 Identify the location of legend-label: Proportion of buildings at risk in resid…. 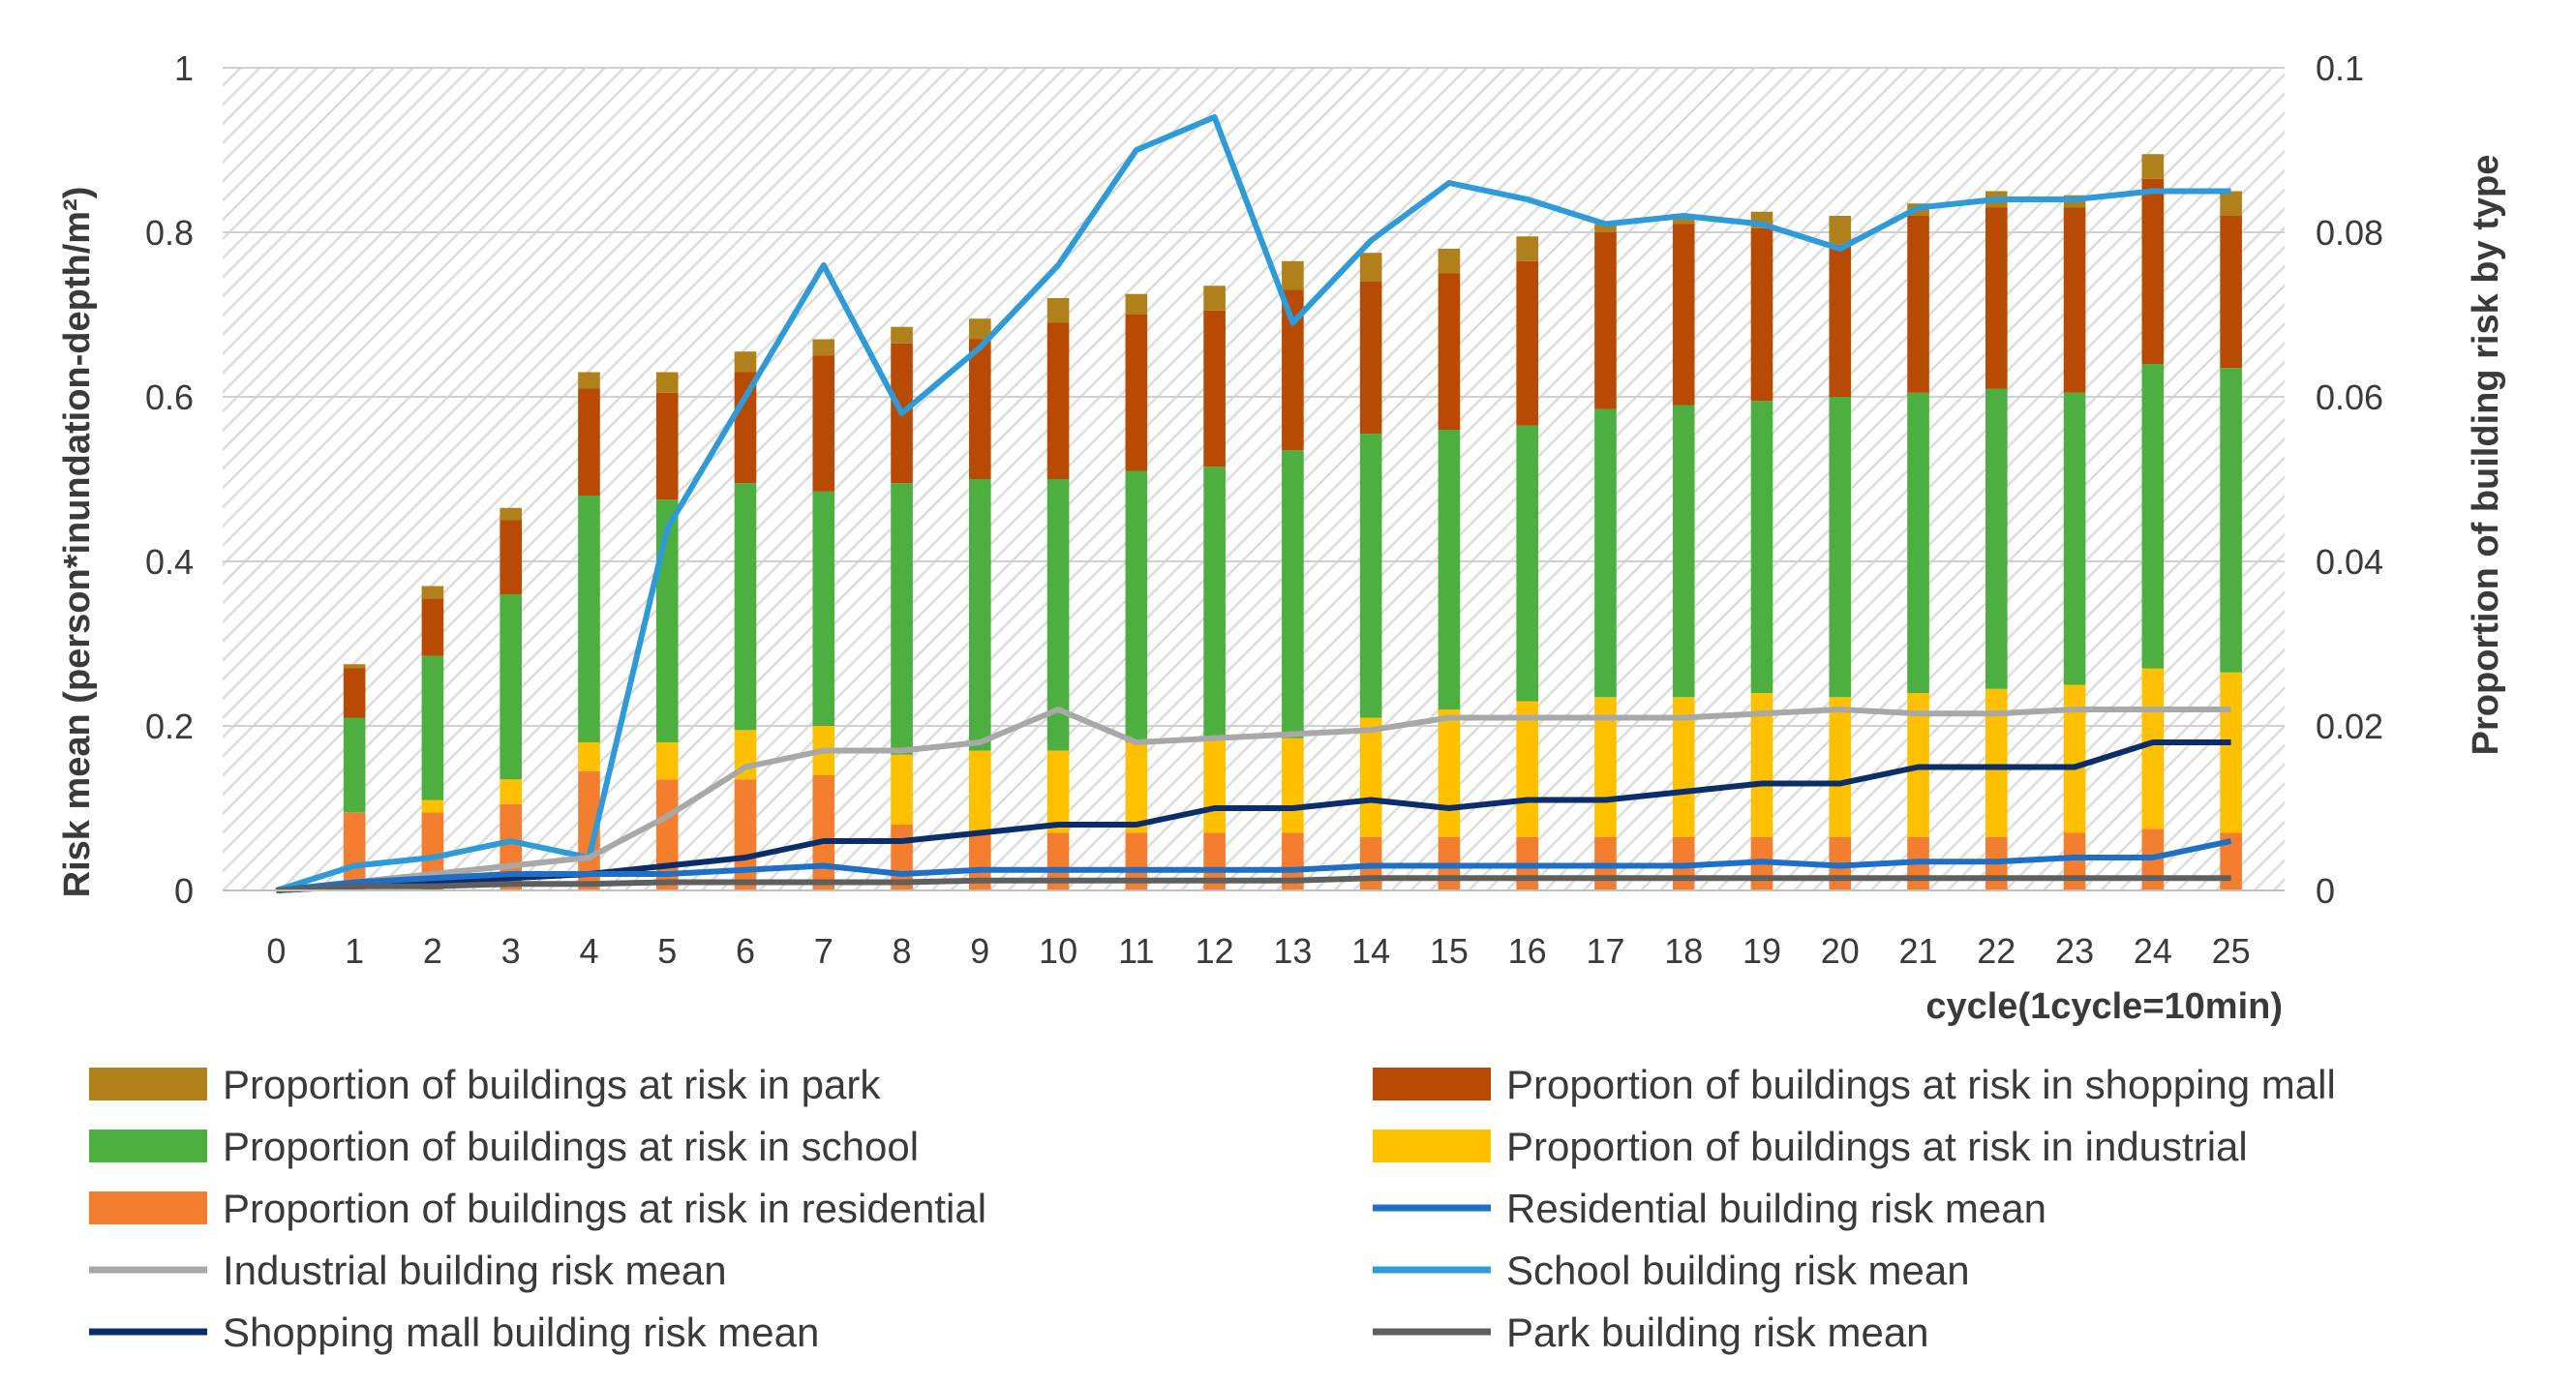
(604, 1208).